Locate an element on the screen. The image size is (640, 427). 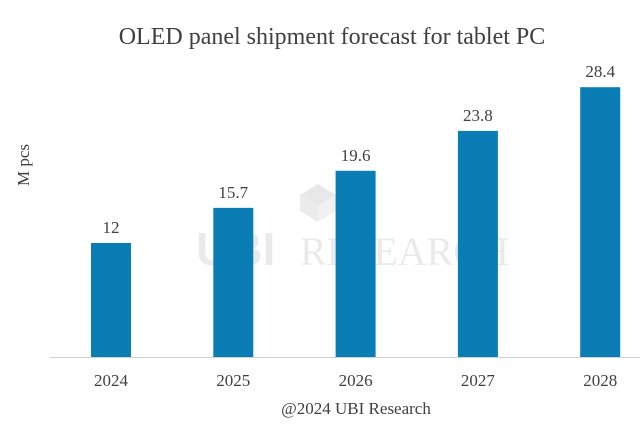
bar-2025 is located at coordinates (233, 282).